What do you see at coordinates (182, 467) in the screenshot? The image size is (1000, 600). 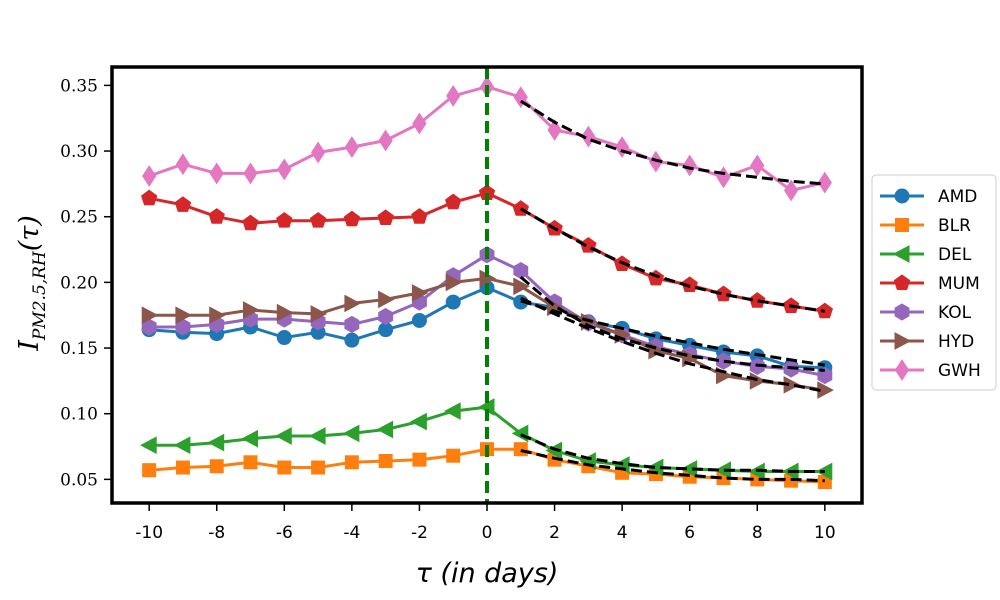 I see `point-blr--9` at bounding box center [182, 467].